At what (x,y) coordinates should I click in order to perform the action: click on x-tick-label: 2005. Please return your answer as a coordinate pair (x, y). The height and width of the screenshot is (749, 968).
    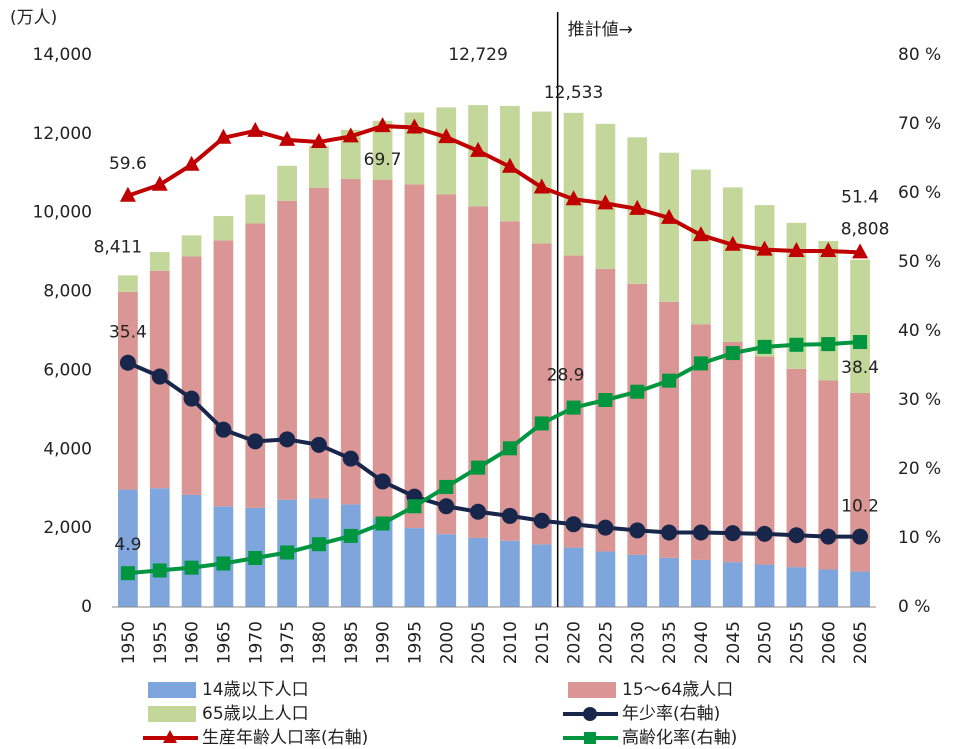
    Looking at the image, I should click on (479, 642).